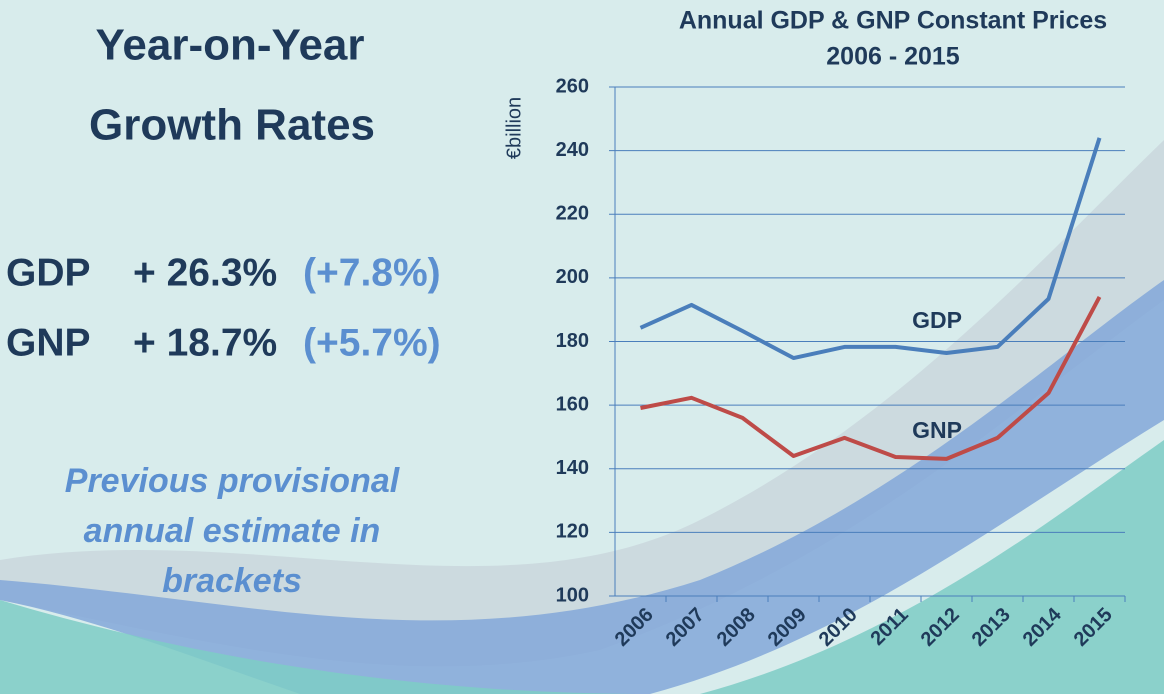 The image size is (1164, 694). What do you see at coordinates (893, 57) in the screenshot?
I see `chart-subtitle: 2006 - 2015` at bounding box center [893, 57].